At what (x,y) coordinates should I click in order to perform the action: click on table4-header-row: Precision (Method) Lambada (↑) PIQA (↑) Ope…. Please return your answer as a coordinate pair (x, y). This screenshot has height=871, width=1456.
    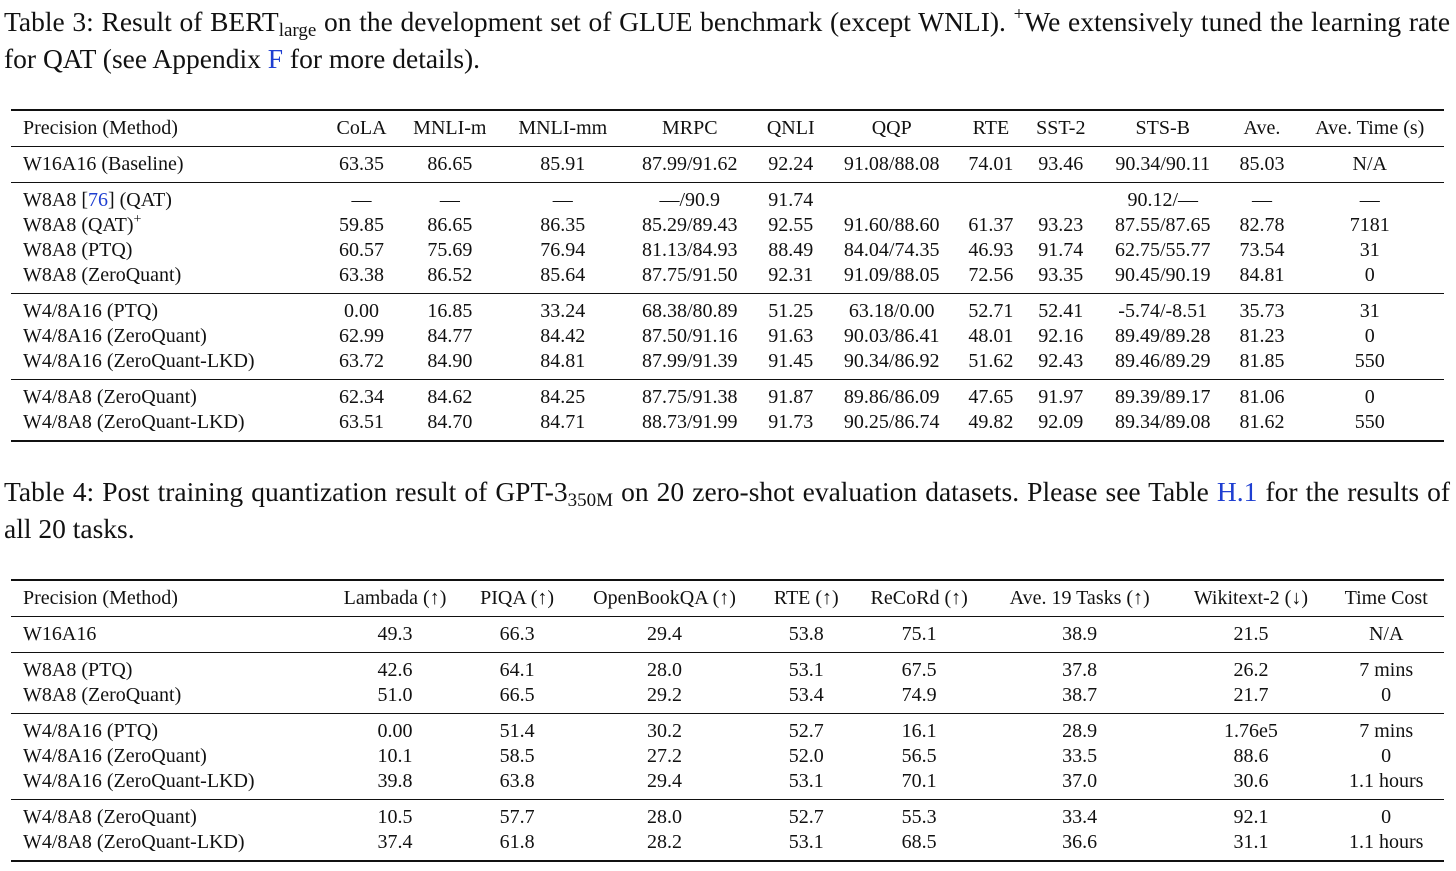
    Looking at the image, I should click on (727, 598).